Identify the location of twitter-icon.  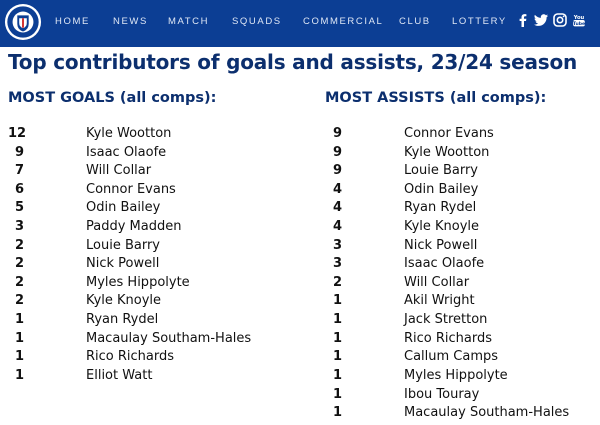
(541, 20).